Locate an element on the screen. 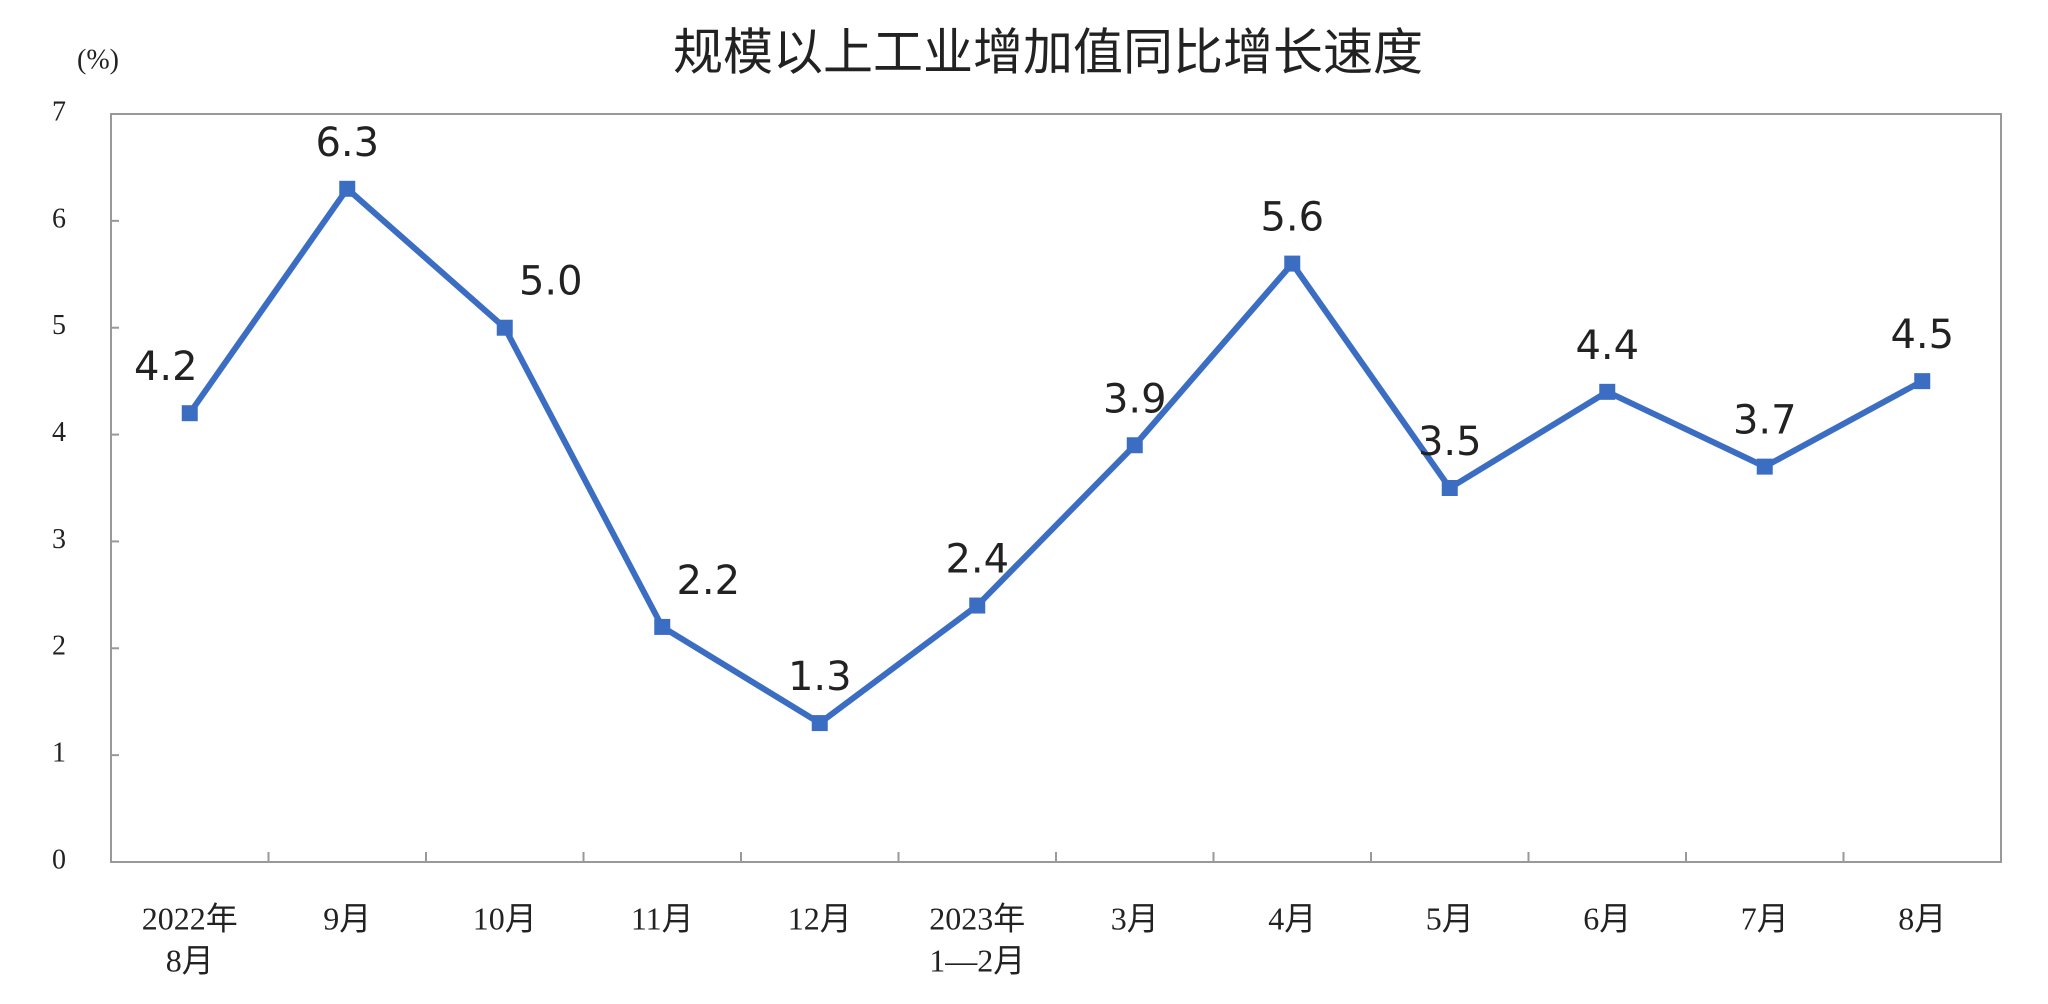  x-tick-label: 10月 is located at coordinates (505, 918).